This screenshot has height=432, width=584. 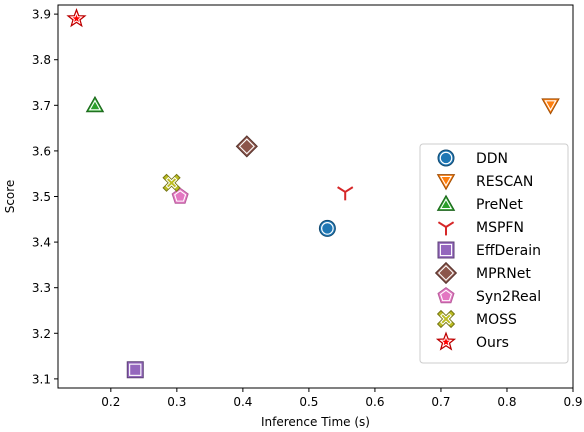 I want to click on legend-box, so click(x=494, y=253).